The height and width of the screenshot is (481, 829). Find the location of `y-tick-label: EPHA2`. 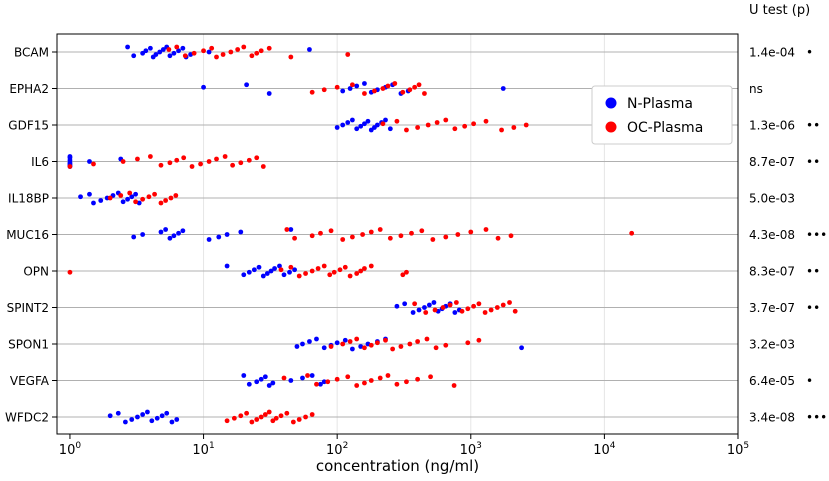

y-tick-label: EPHA2 is located at coordinates (29, 89).